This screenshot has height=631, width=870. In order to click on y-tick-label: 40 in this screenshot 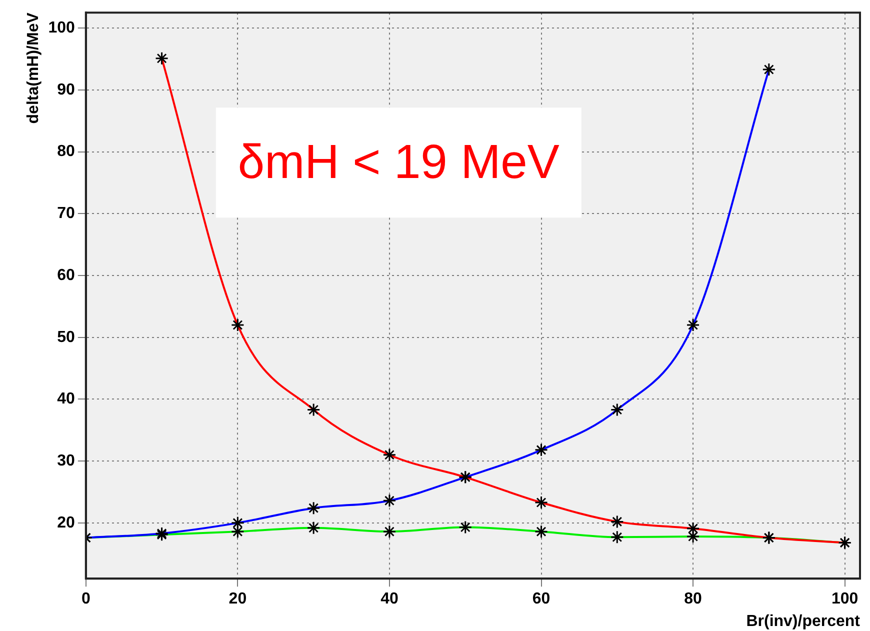, I will do `click(66, 399)`.